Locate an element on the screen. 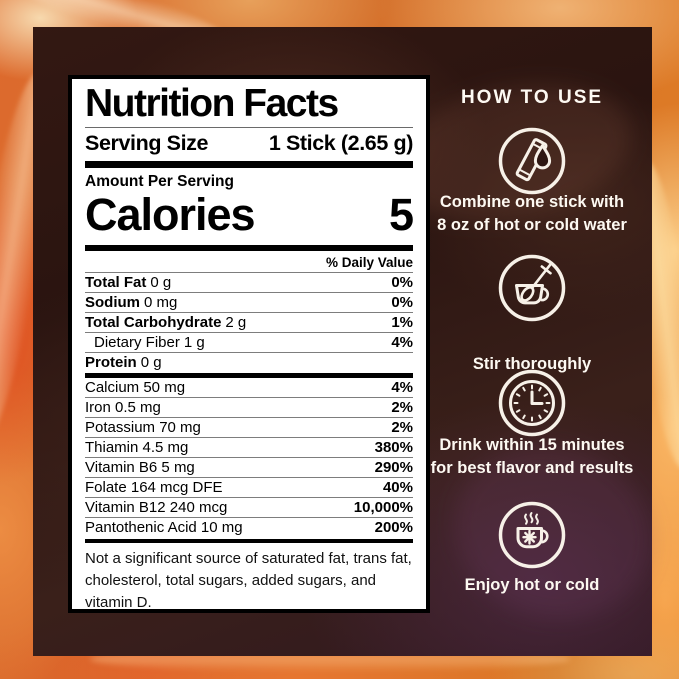 The height and width of the screenshot is (679, 679). nutrient-row-thiamin: Thiamin 4.5 mg 380% is located at coordinates (249, 446).